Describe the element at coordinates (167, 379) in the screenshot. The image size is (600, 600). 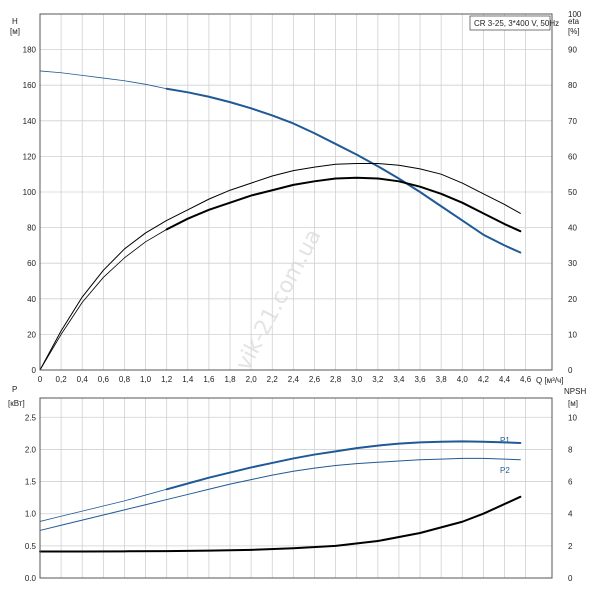
I see `top-x-tick-6: 1,2` at that location.